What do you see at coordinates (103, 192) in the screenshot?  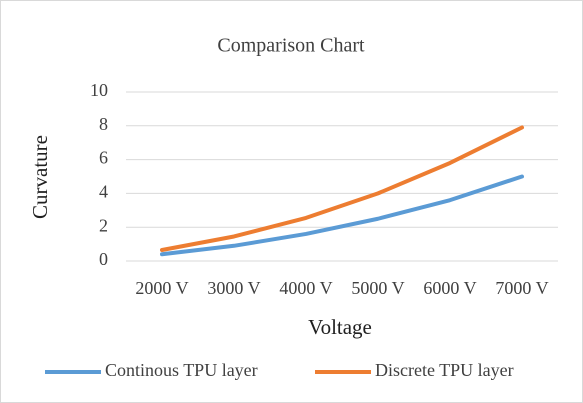 I see `y-tick-label: 4` at bounding box center [103, 192].